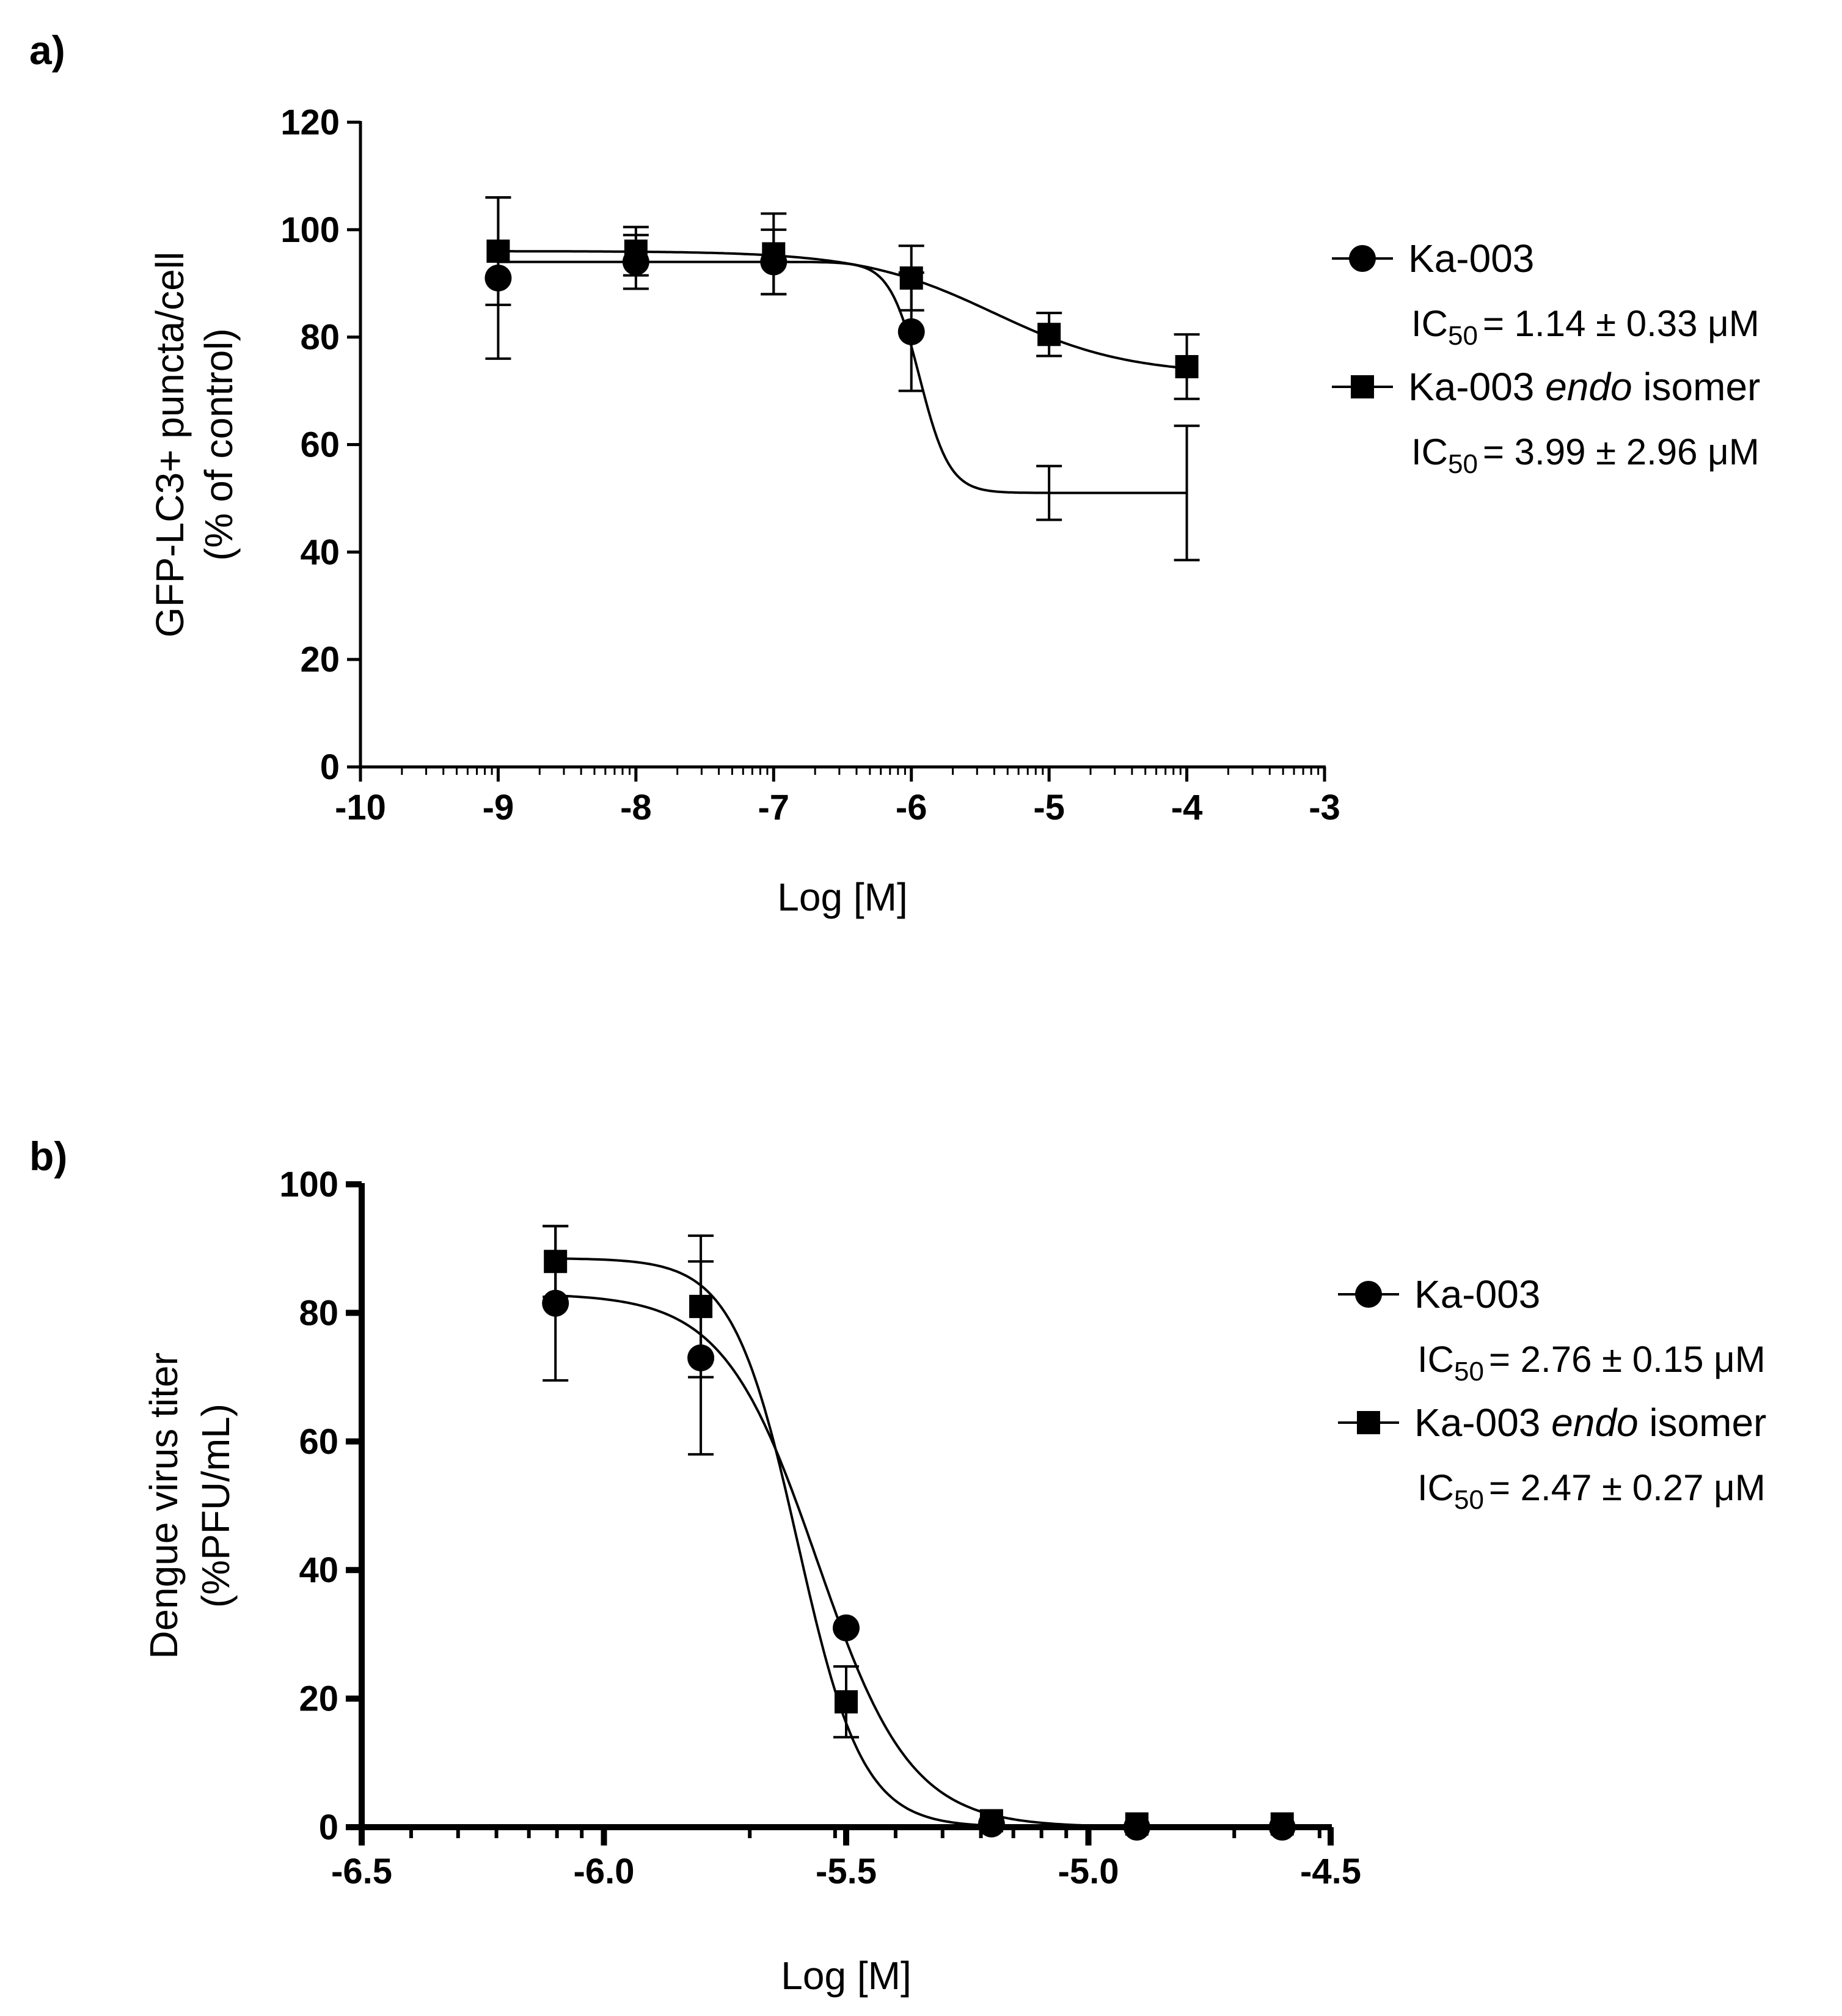  What do you see at coordinates (48, 1157) in the screenshot?
I see `panel-label: b)` at bounding box center [48, 1157].